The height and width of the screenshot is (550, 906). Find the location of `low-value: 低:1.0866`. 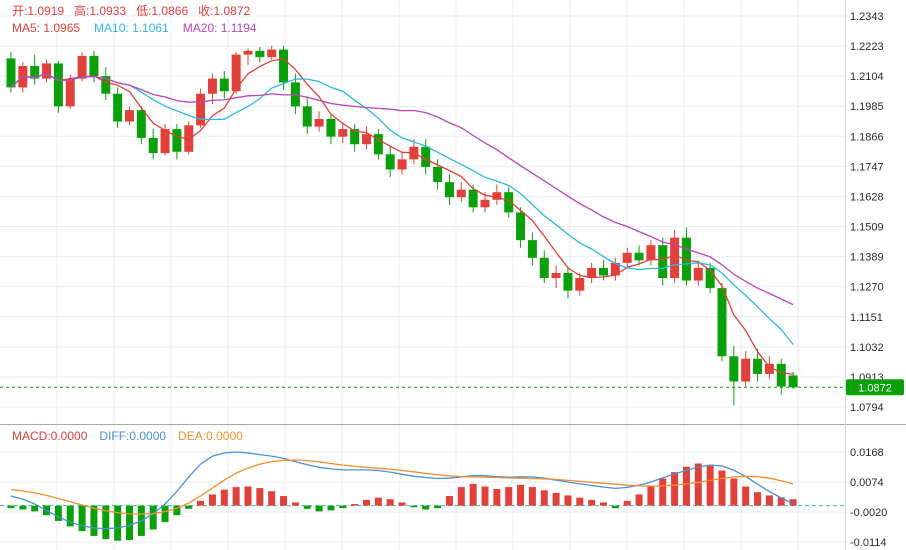

low-value: 低:1.0866 is located at coordinates (162, 11).